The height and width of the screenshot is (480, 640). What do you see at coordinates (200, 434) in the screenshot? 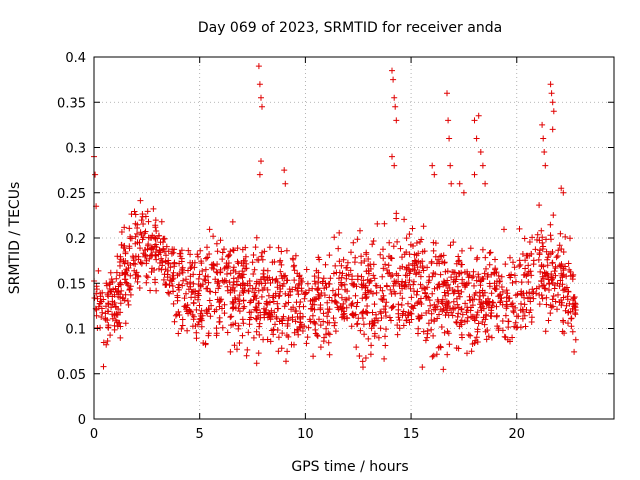
I see `x-tick-label: 5` at bounding box center [200, 434].